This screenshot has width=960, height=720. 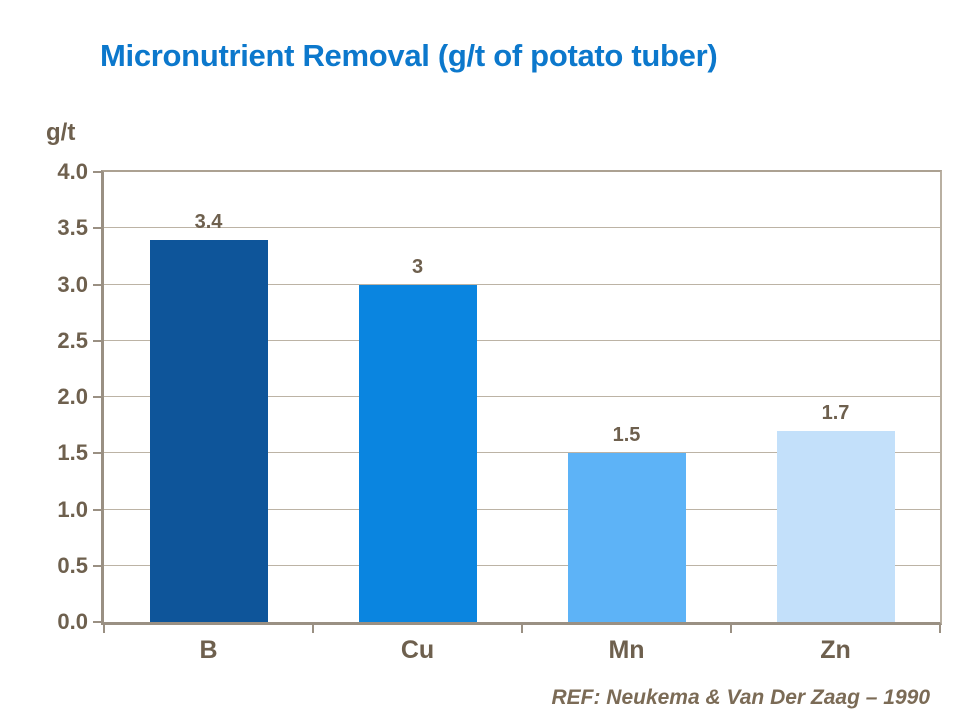 What do you see at coordinates (72, 509) in the screenshot?
I see `y-tick-label-1.0: 1.0` at bounding box center [72, 509].